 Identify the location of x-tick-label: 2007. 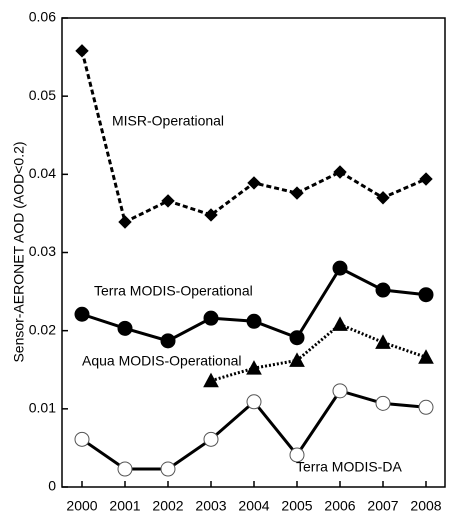
(382, 506).